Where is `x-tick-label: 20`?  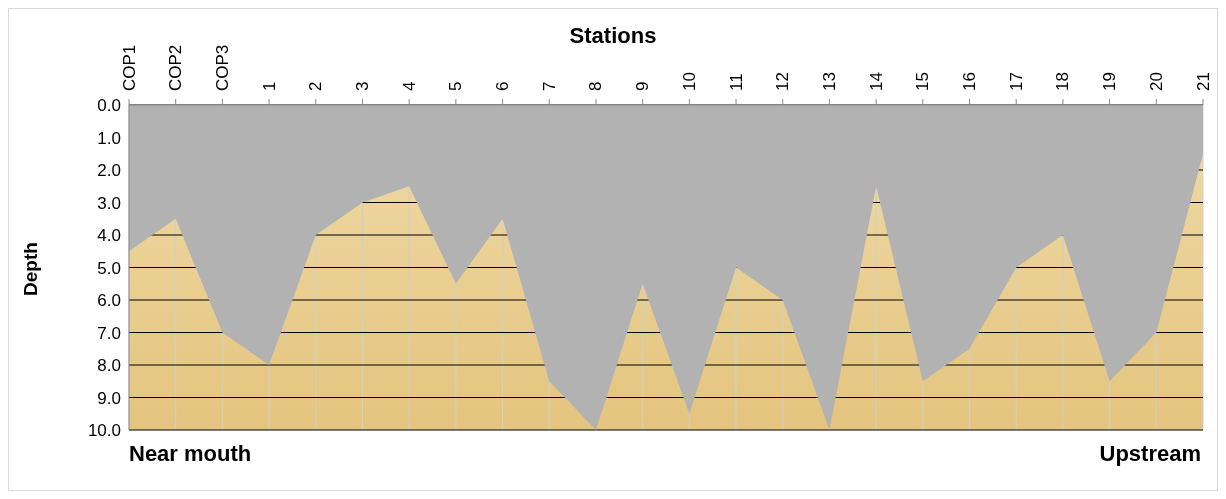 x-tick-label: 20 is located at coordinates (1156, 81).